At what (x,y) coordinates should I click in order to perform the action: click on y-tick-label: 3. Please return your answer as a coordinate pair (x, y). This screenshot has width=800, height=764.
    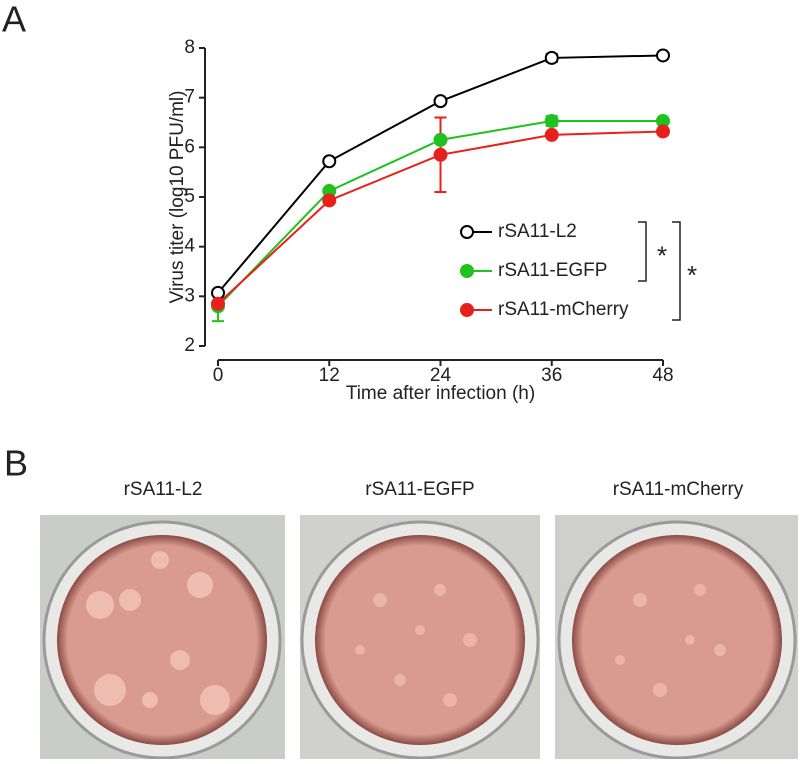
    Looking at the image, I should click on (189, 295).